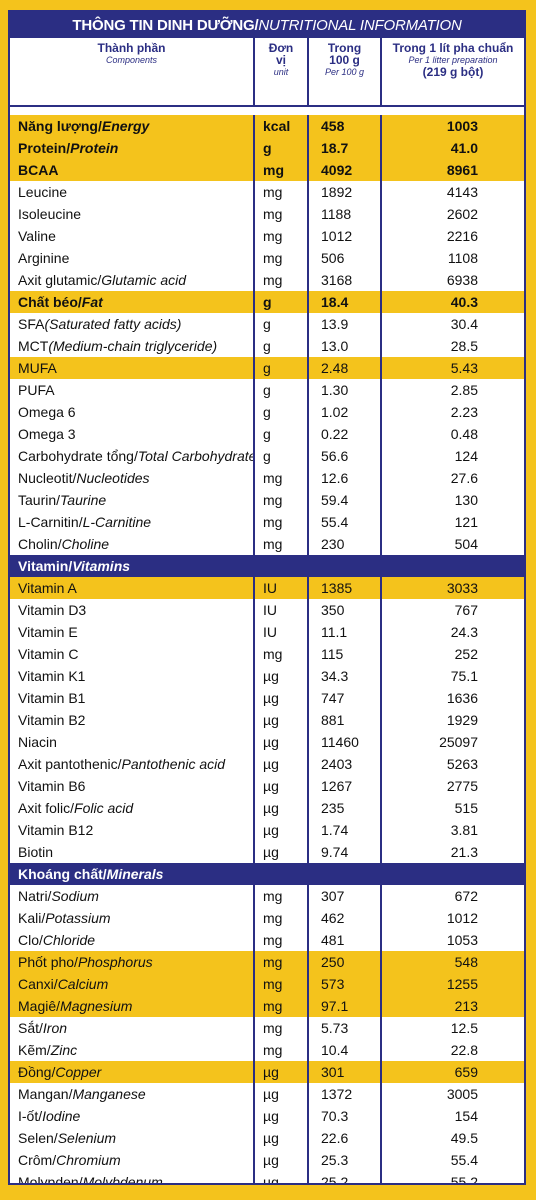 Image resolution: width=536 pixels, height=1200 pixels. What do you see at coordinates (47, 412) in the screenshot?
I see `component-name-vi: Omega 6` at bounding box center [47, 412].